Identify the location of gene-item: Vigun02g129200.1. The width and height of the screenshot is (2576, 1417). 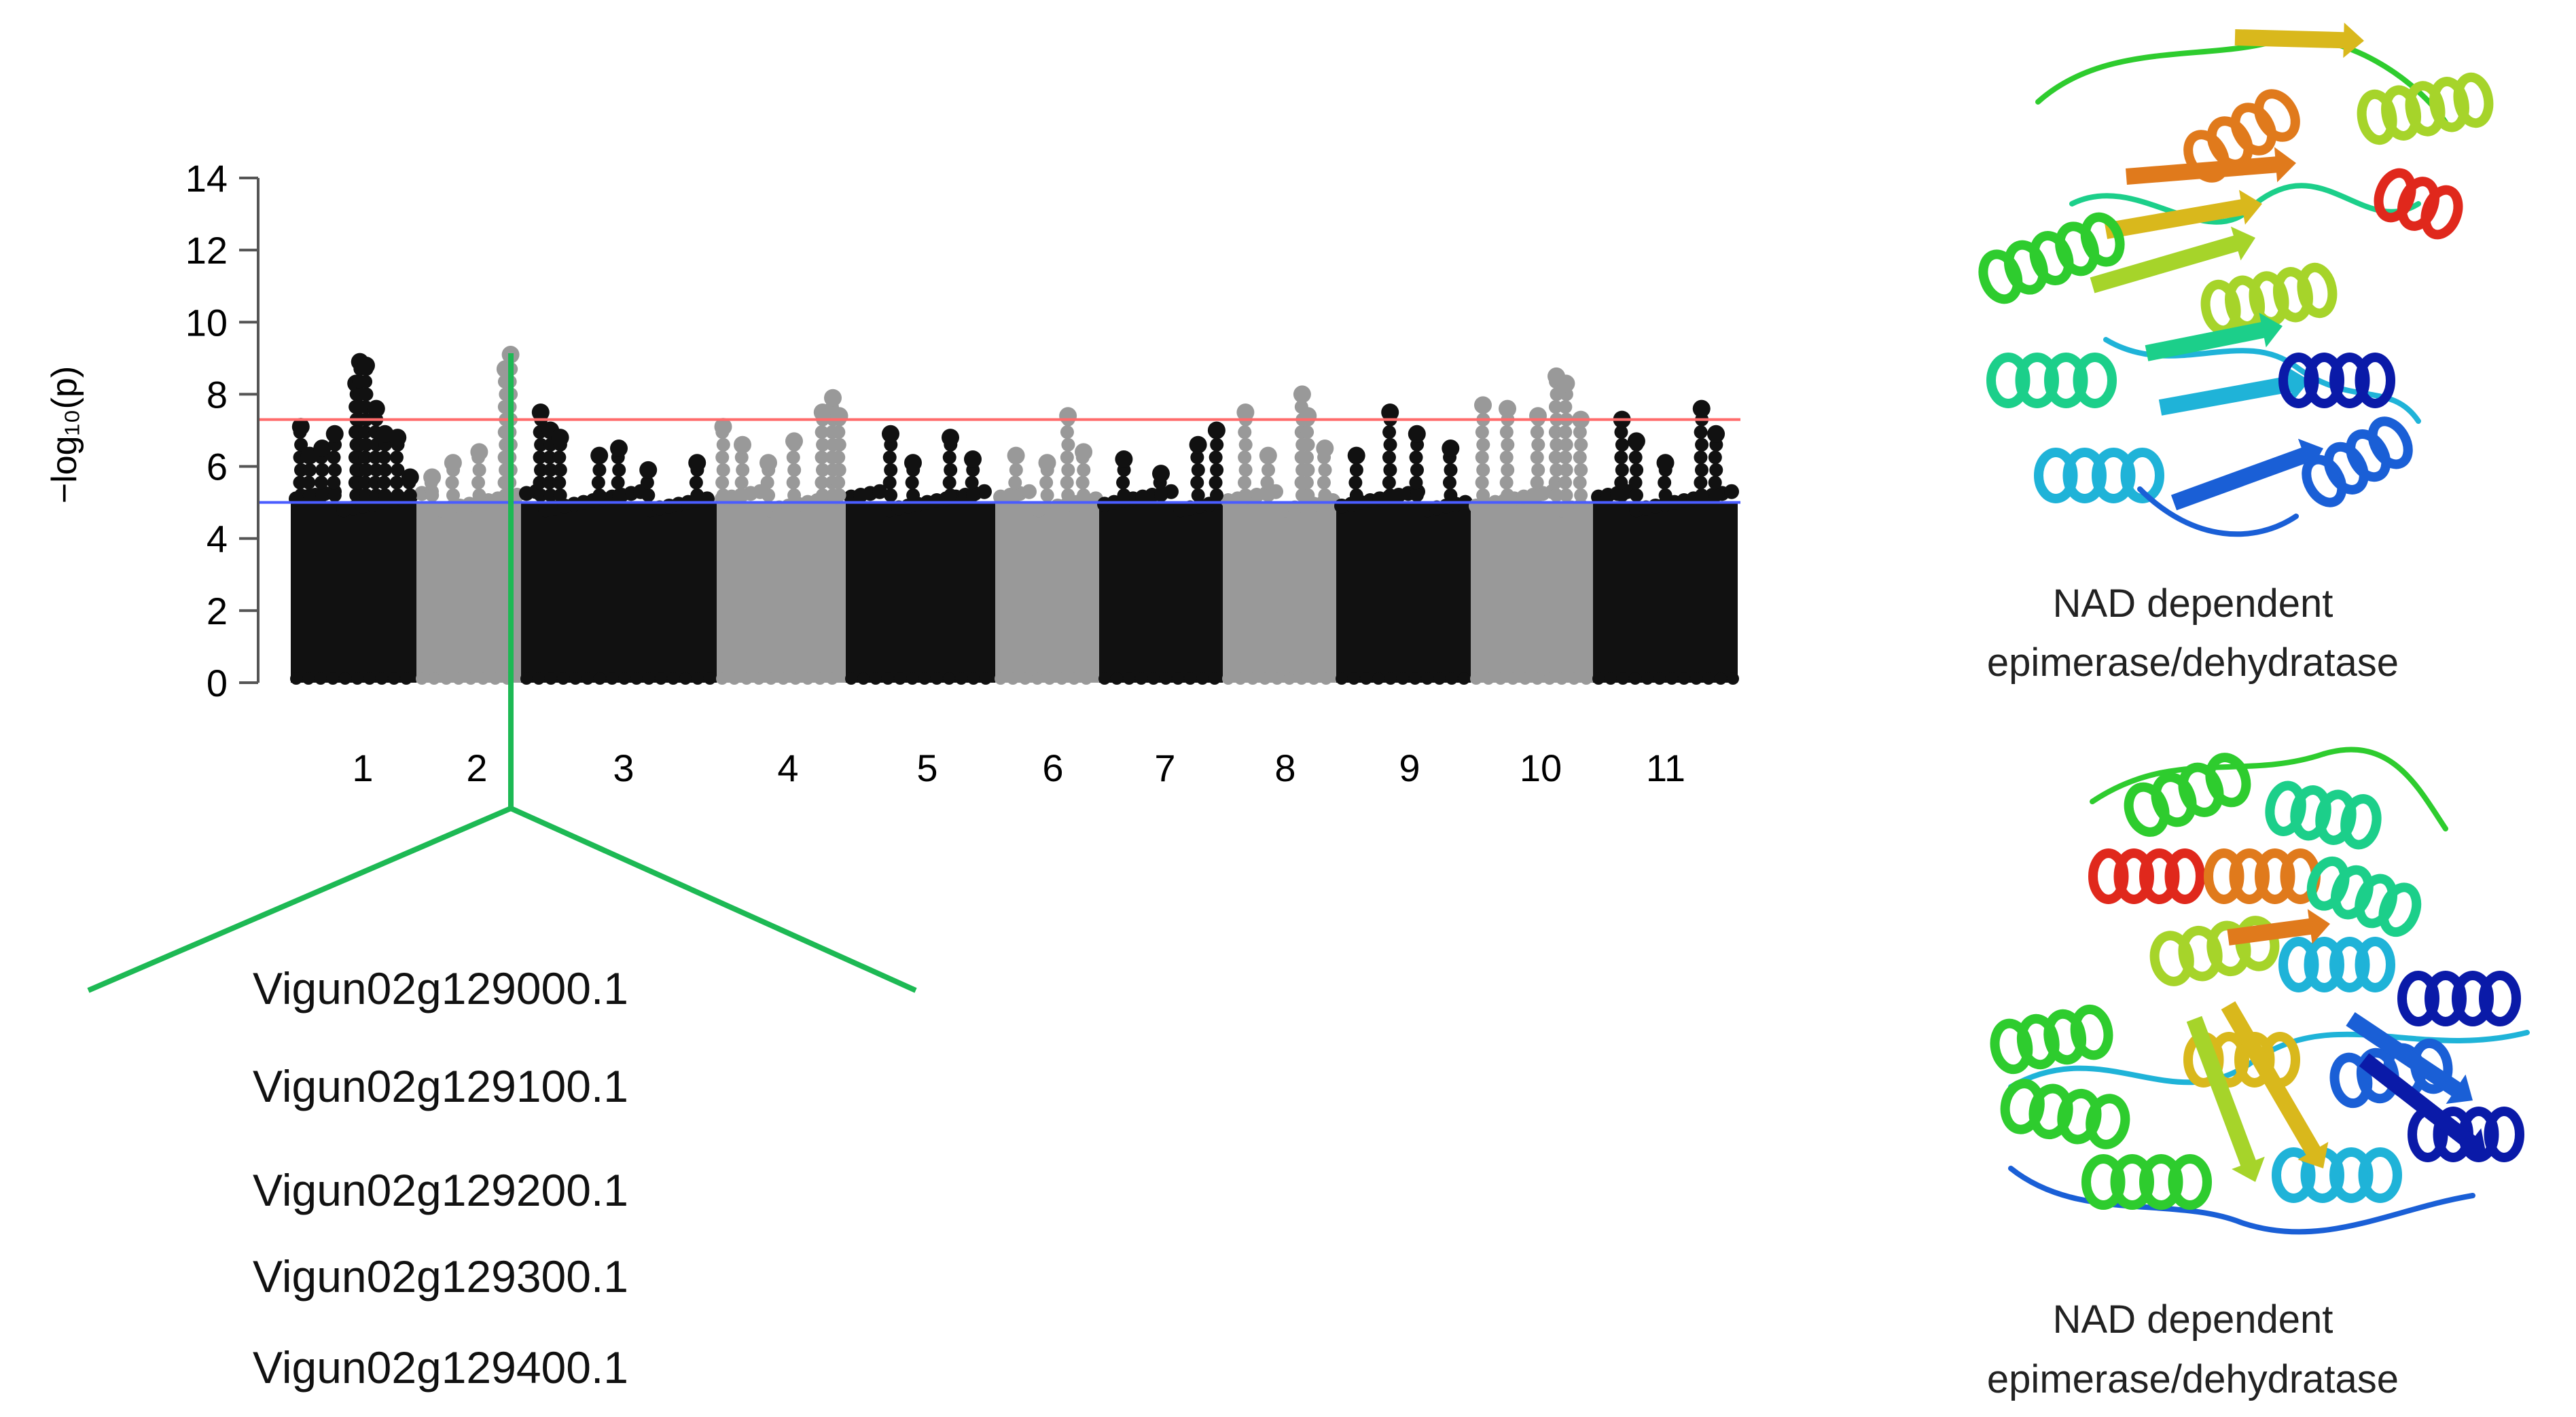
(440, 1190).